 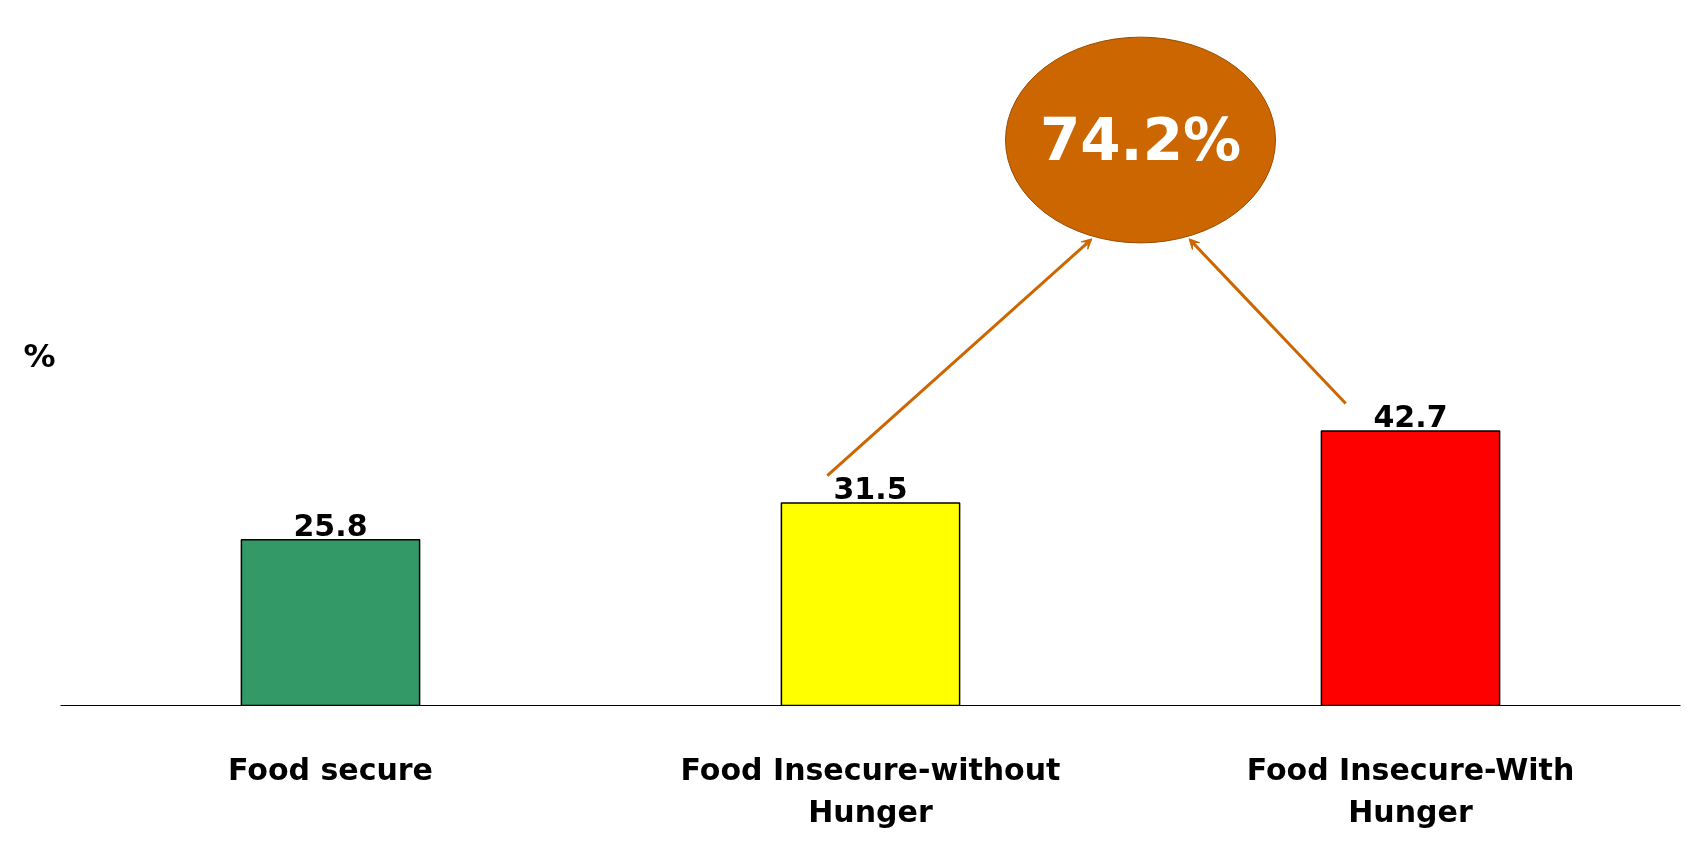 I want to click on text: 74.2%, so click(x=1140, y=140).